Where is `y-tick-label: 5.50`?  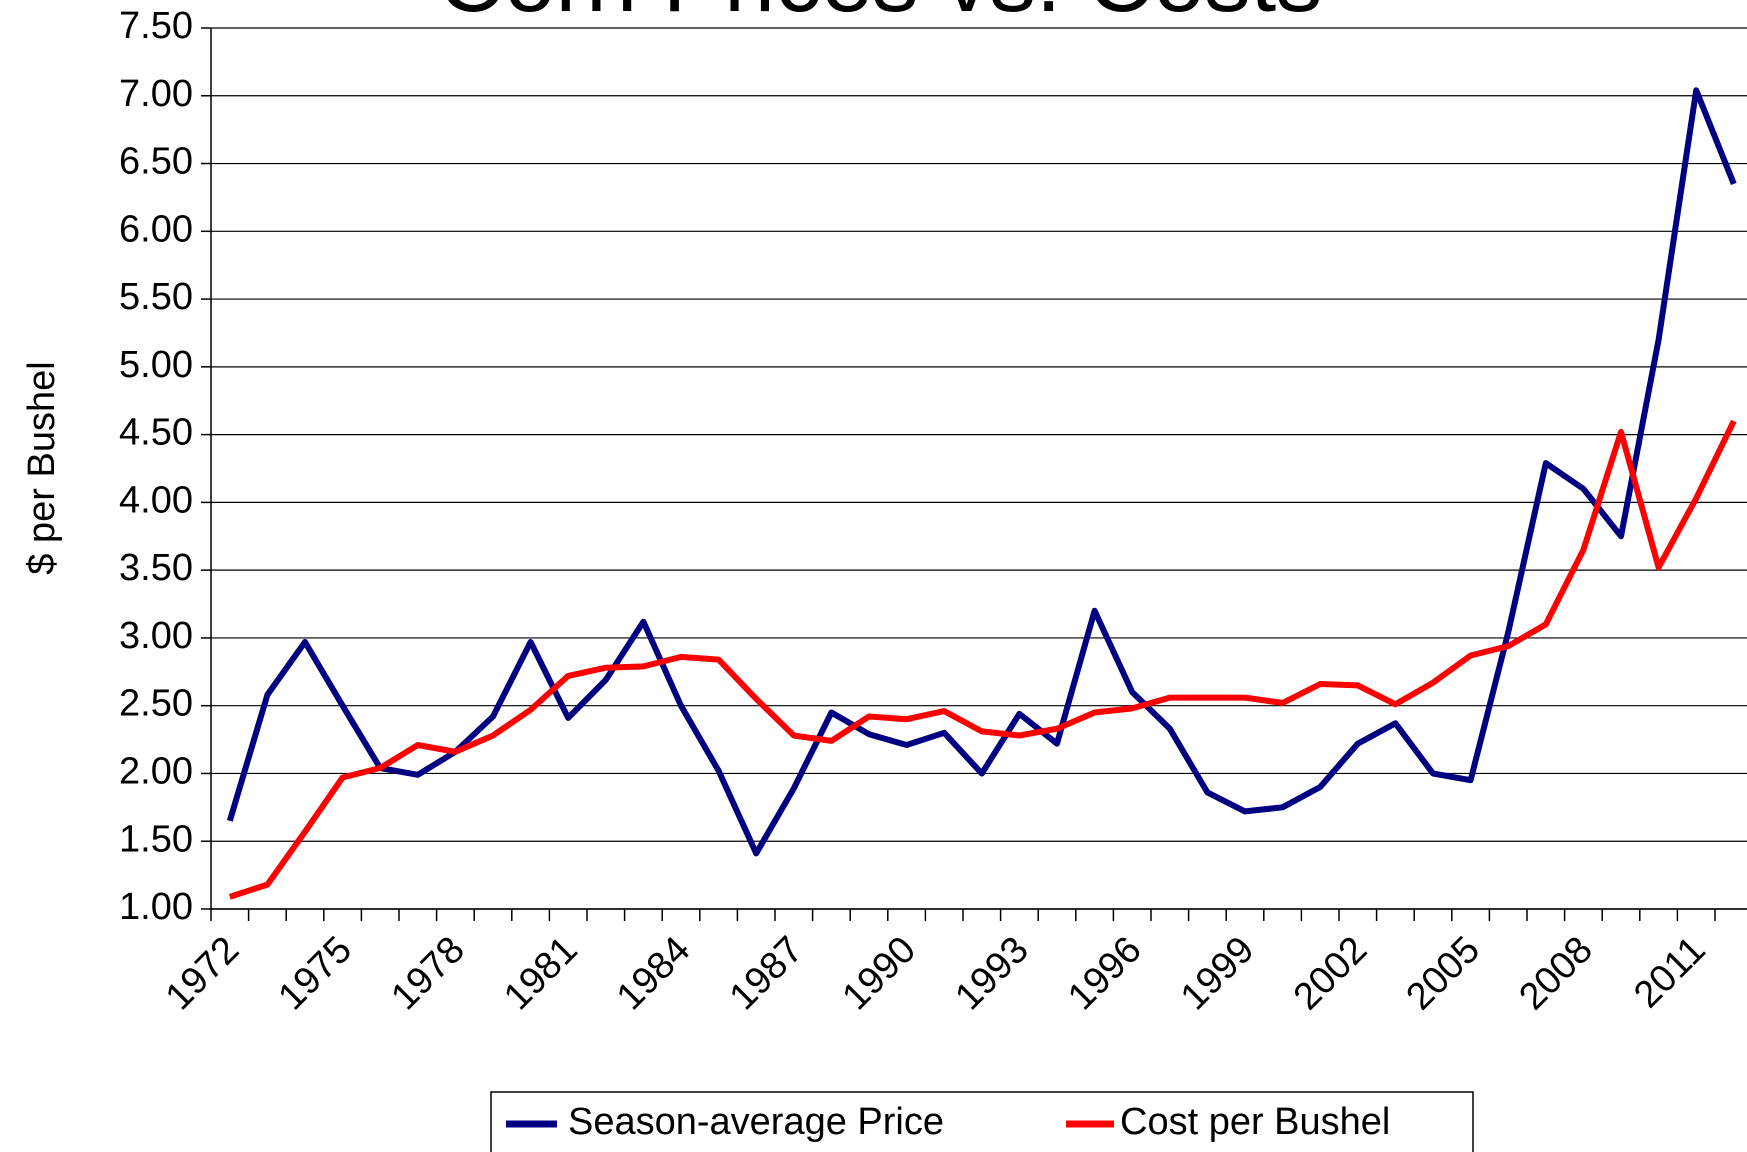
y-tick-label: 5.50 is located at coordinates (156, 297).